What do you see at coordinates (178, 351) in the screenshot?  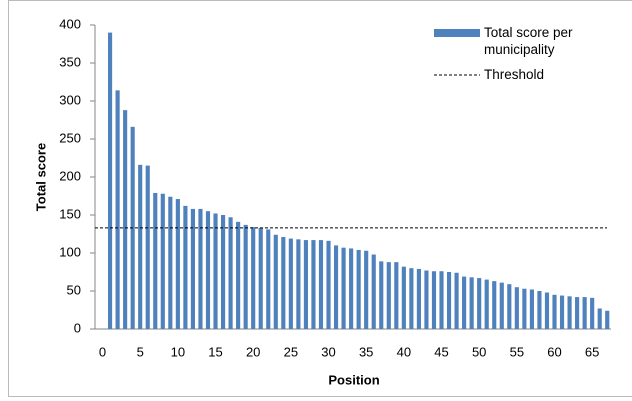 I see `x-tick-label: 10` at bounding box center [178, 351].